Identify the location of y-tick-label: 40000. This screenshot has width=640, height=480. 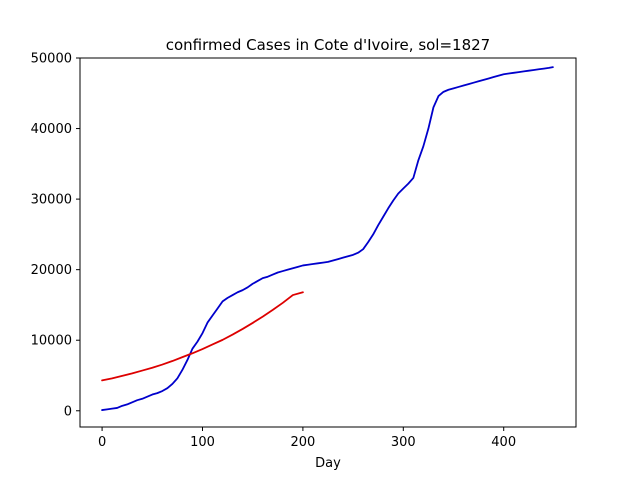
(51, 129).